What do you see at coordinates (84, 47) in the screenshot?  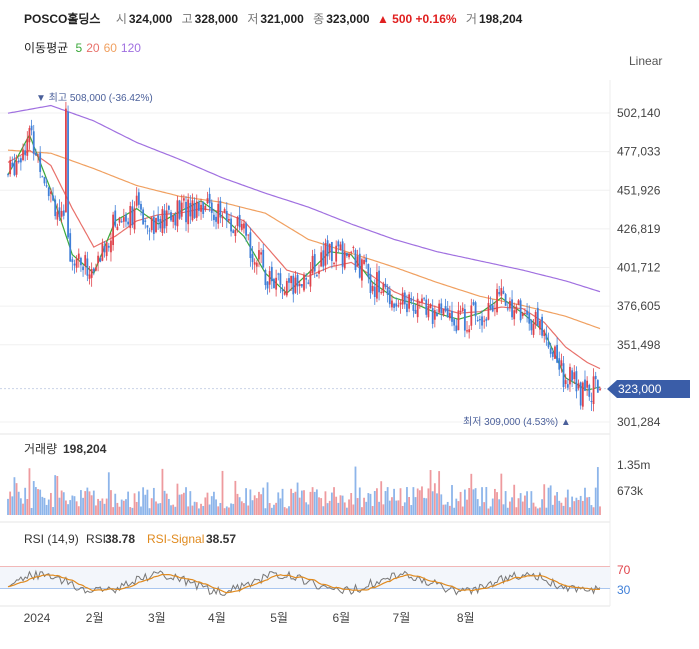 I see `ma-legend: 이동평균 5 20 60 120` at bounding box center [84, 47].